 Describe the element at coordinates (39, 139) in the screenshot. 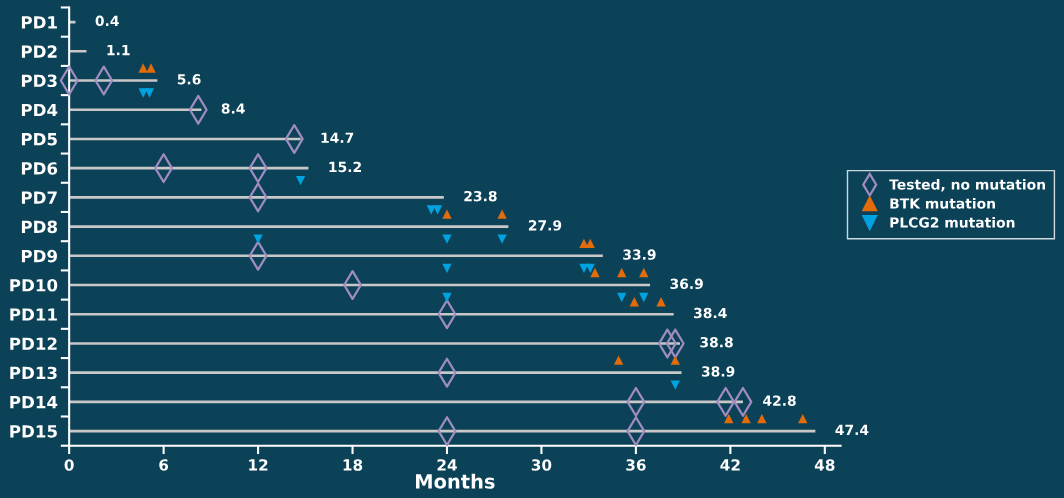

I see `y-tick-label: PD5` at that location.